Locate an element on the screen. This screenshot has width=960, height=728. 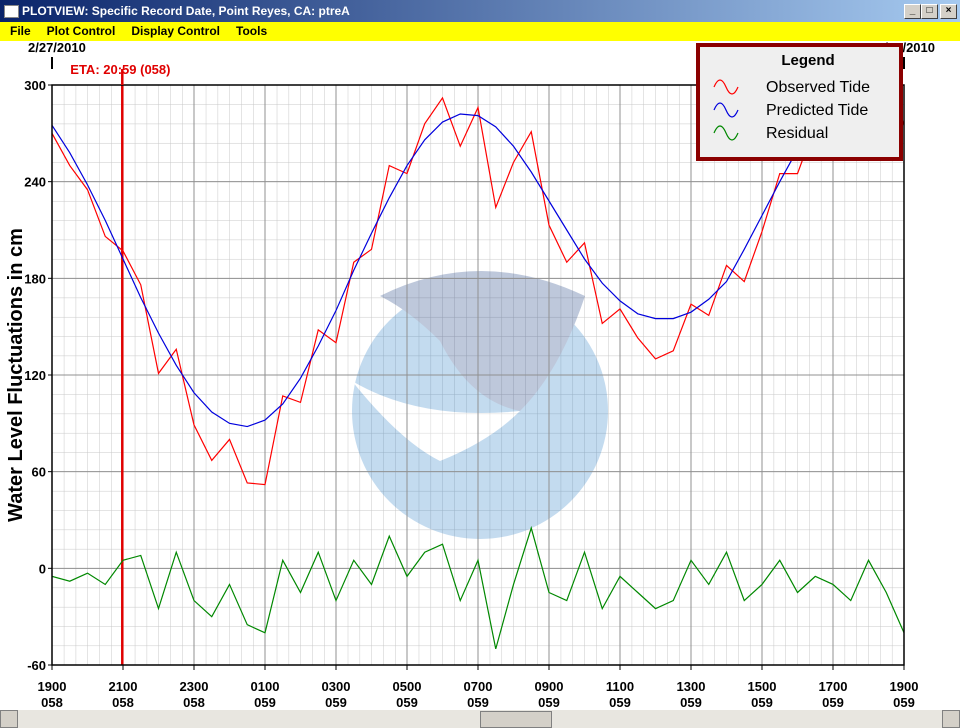
x-tick-label: 2300 is located at coordinates (194, 686).